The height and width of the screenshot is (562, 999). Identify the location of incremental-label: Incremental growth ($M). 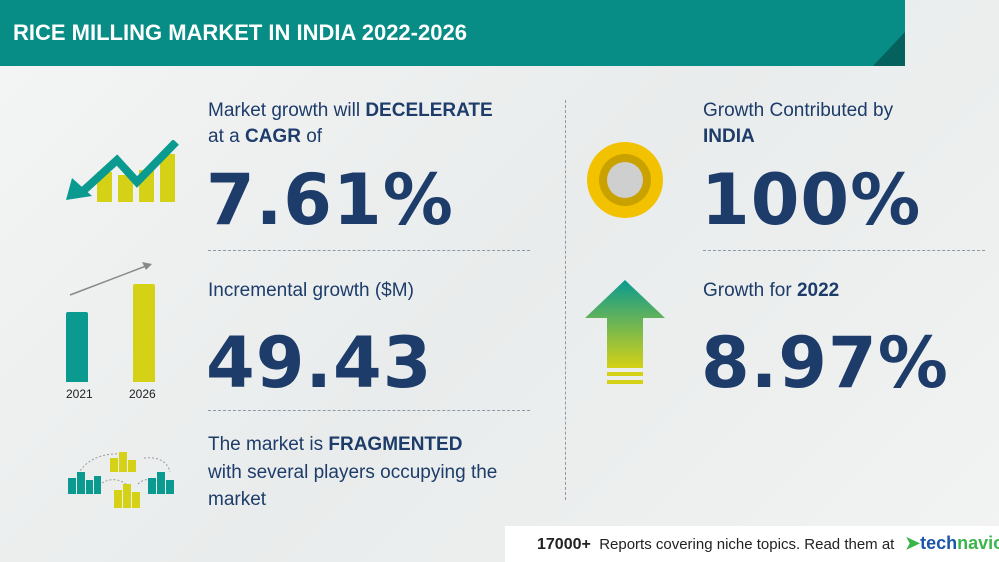
(311, 290).